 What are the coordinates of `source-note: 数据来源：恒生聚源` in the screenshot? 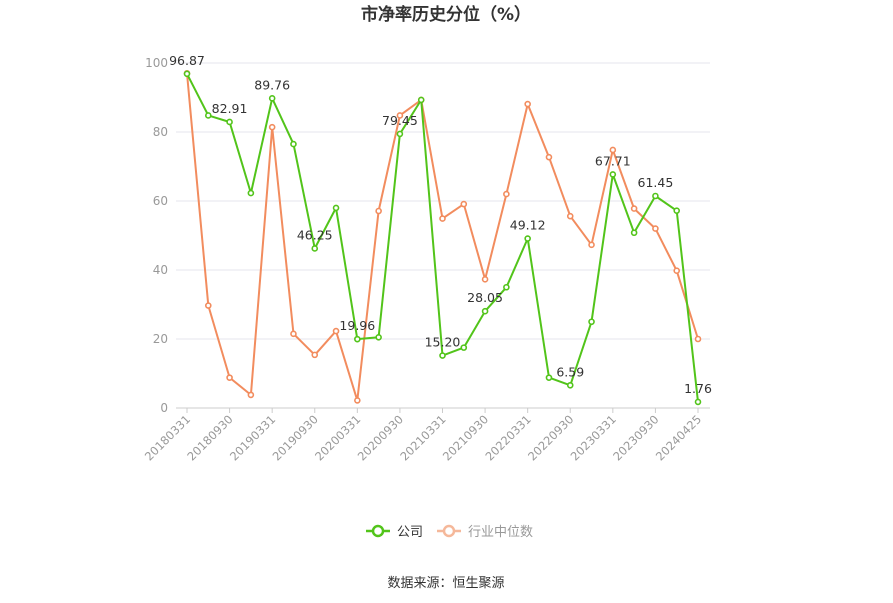 It's located at (445, 583).